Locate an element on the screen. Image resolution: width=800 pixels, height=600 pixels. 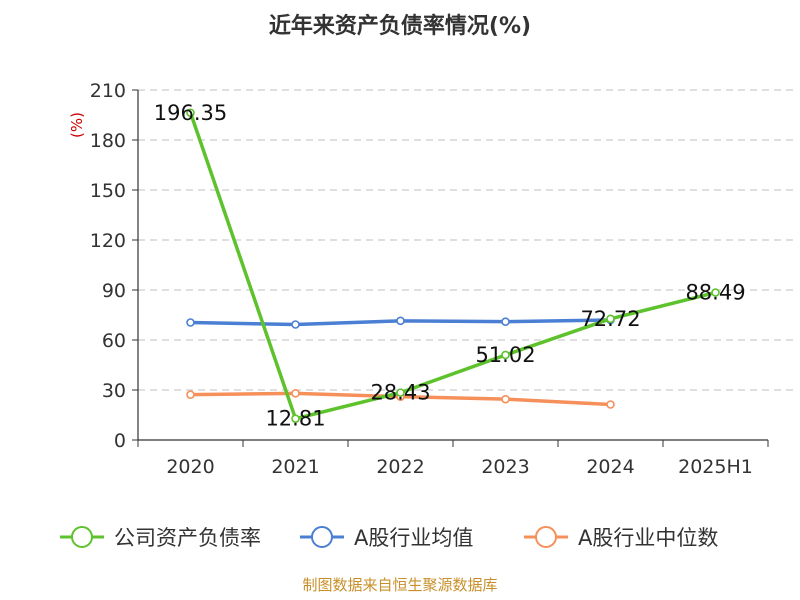
data-label-0: 196.35 is located at coordinates (190, 113).